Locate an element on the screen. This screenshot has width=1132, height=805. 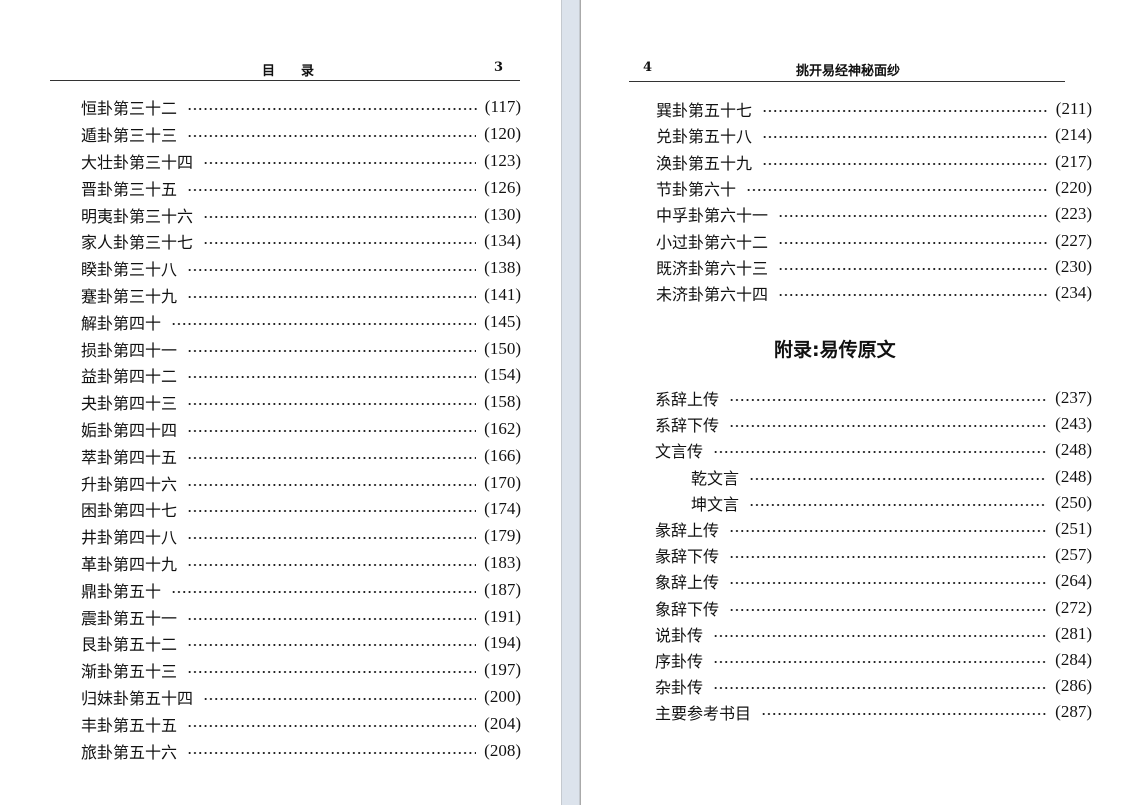
entry-page-number: (214) is located at coordinates (1073, 135).